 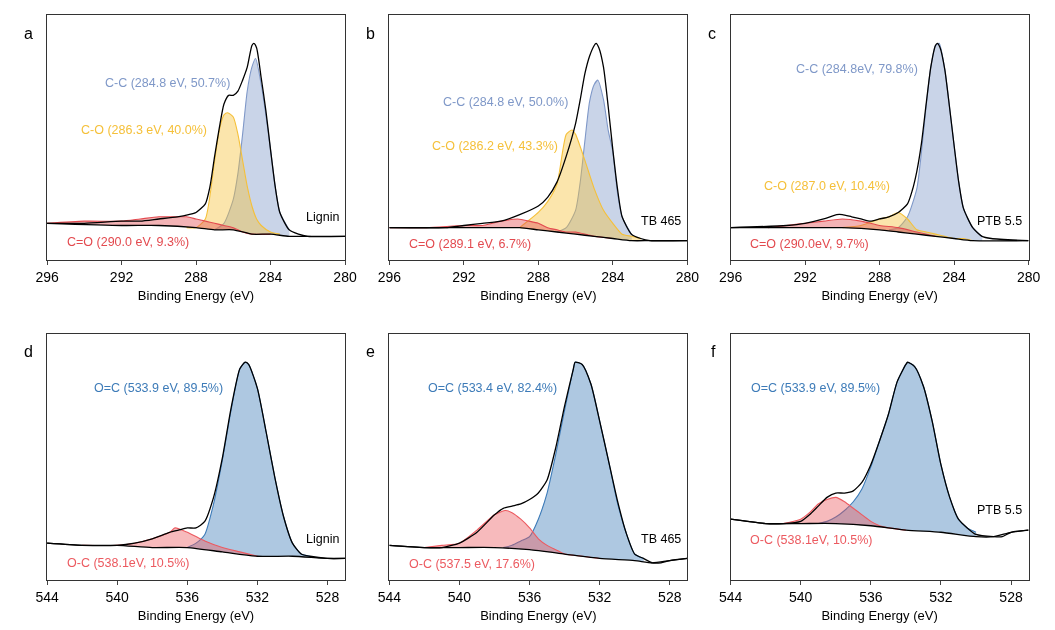 What do you see at coordinates (28, 351) in the screenshot?
I see `chart-title: d` at bounding box center [28, 351].